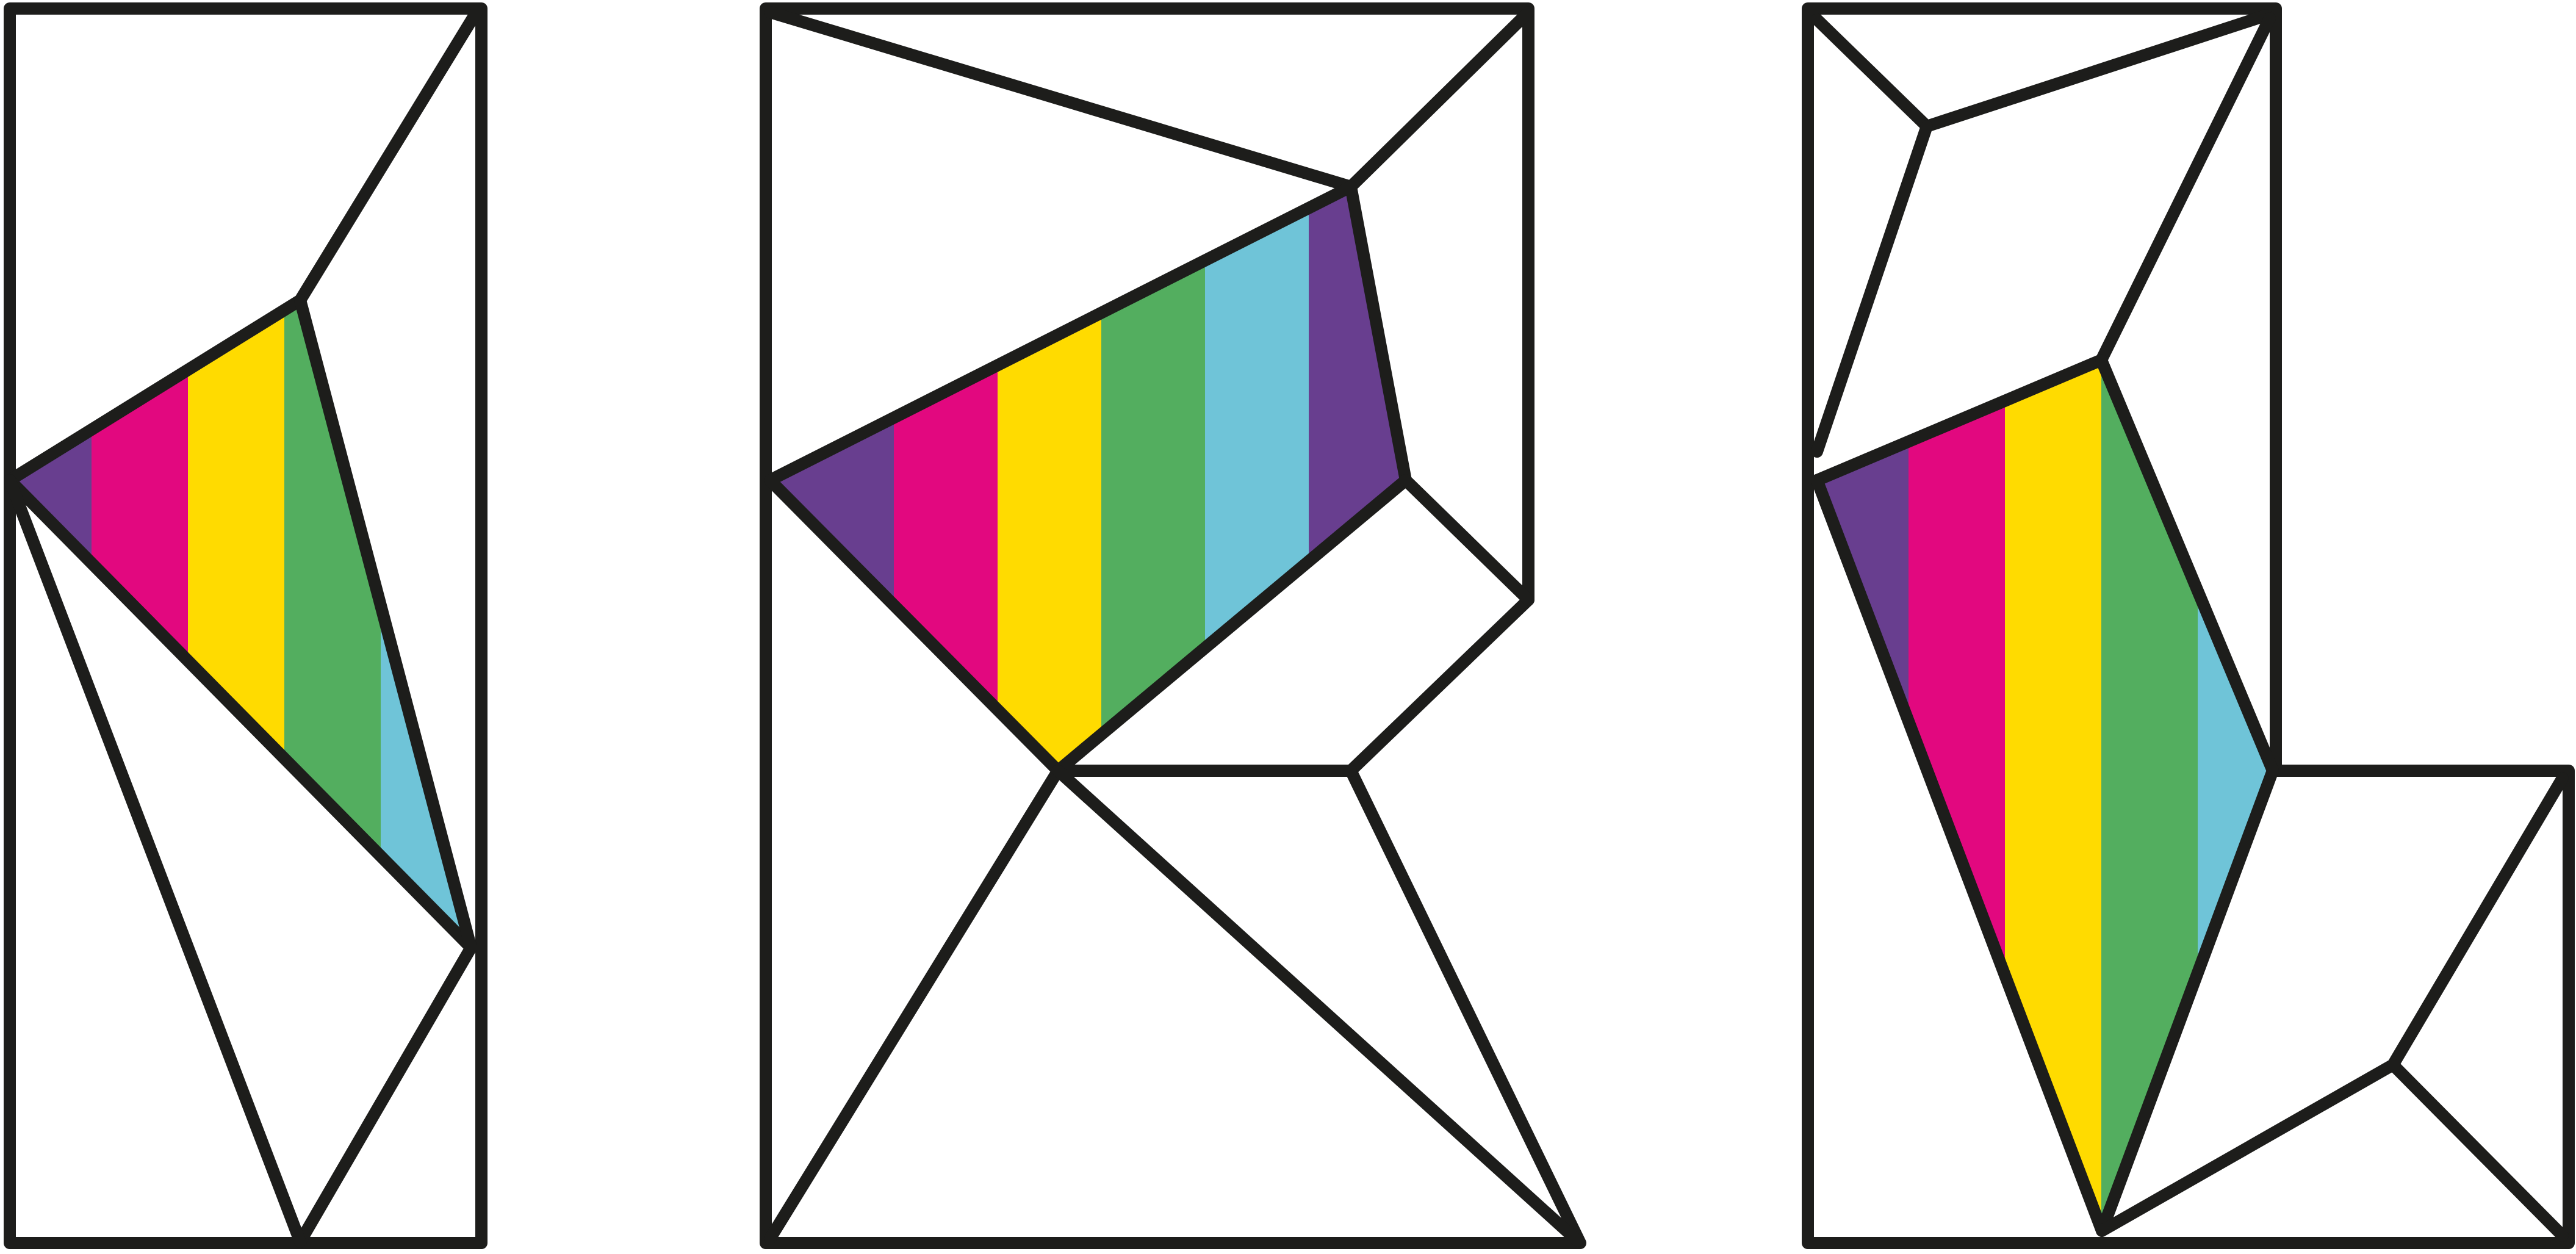 The image size is (2576, 1254). I want to click on letter-r-rainbow-fill, so click(1088, 479).